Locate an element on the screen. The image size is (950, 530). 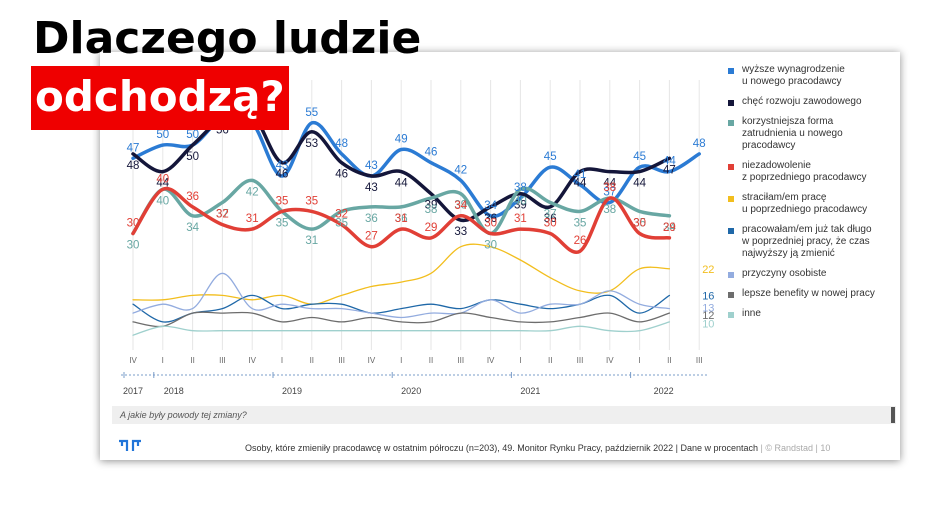
year-label: 2021 is located at coordinates (530, 391).